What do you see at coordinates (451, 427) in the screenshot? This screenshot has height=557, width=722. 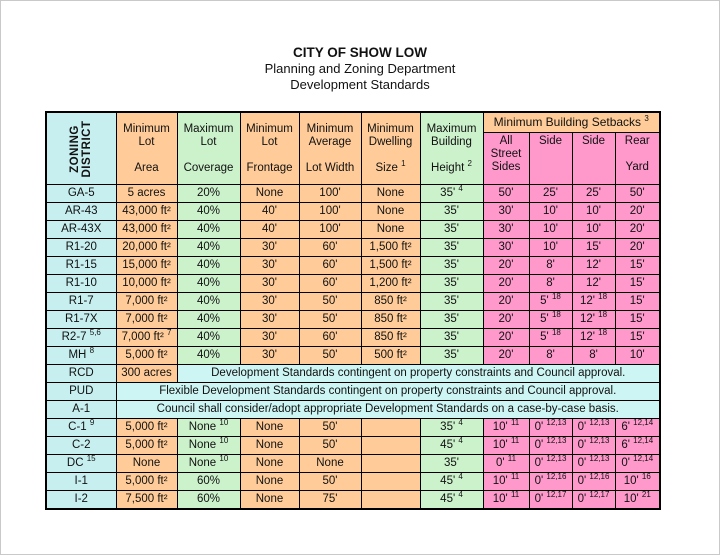 I see `data-cell: 35' 4` at bounding box center [451, 427].